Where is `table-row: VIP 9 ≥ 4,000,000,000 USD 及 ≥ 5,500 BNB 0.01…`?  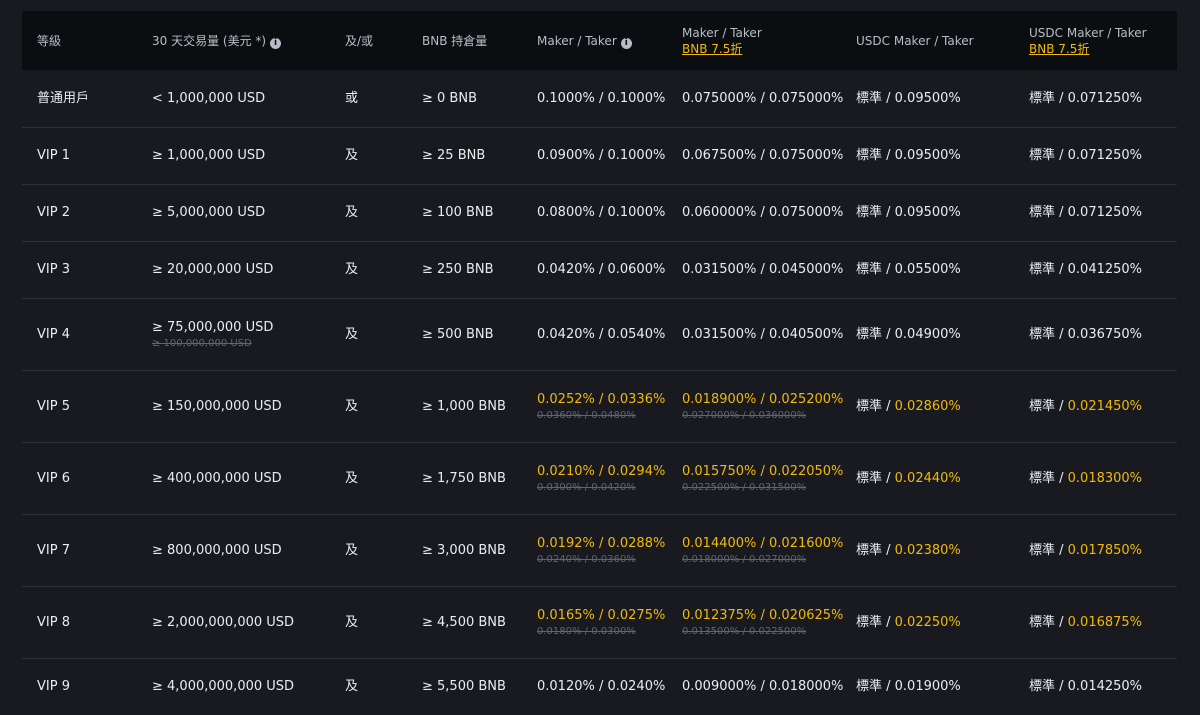
table-row: VIP 9 ≥ 4,000,000,000 USD 及 ≥ 5,500 BNB 0.01… is located at coordinates (599, 686).